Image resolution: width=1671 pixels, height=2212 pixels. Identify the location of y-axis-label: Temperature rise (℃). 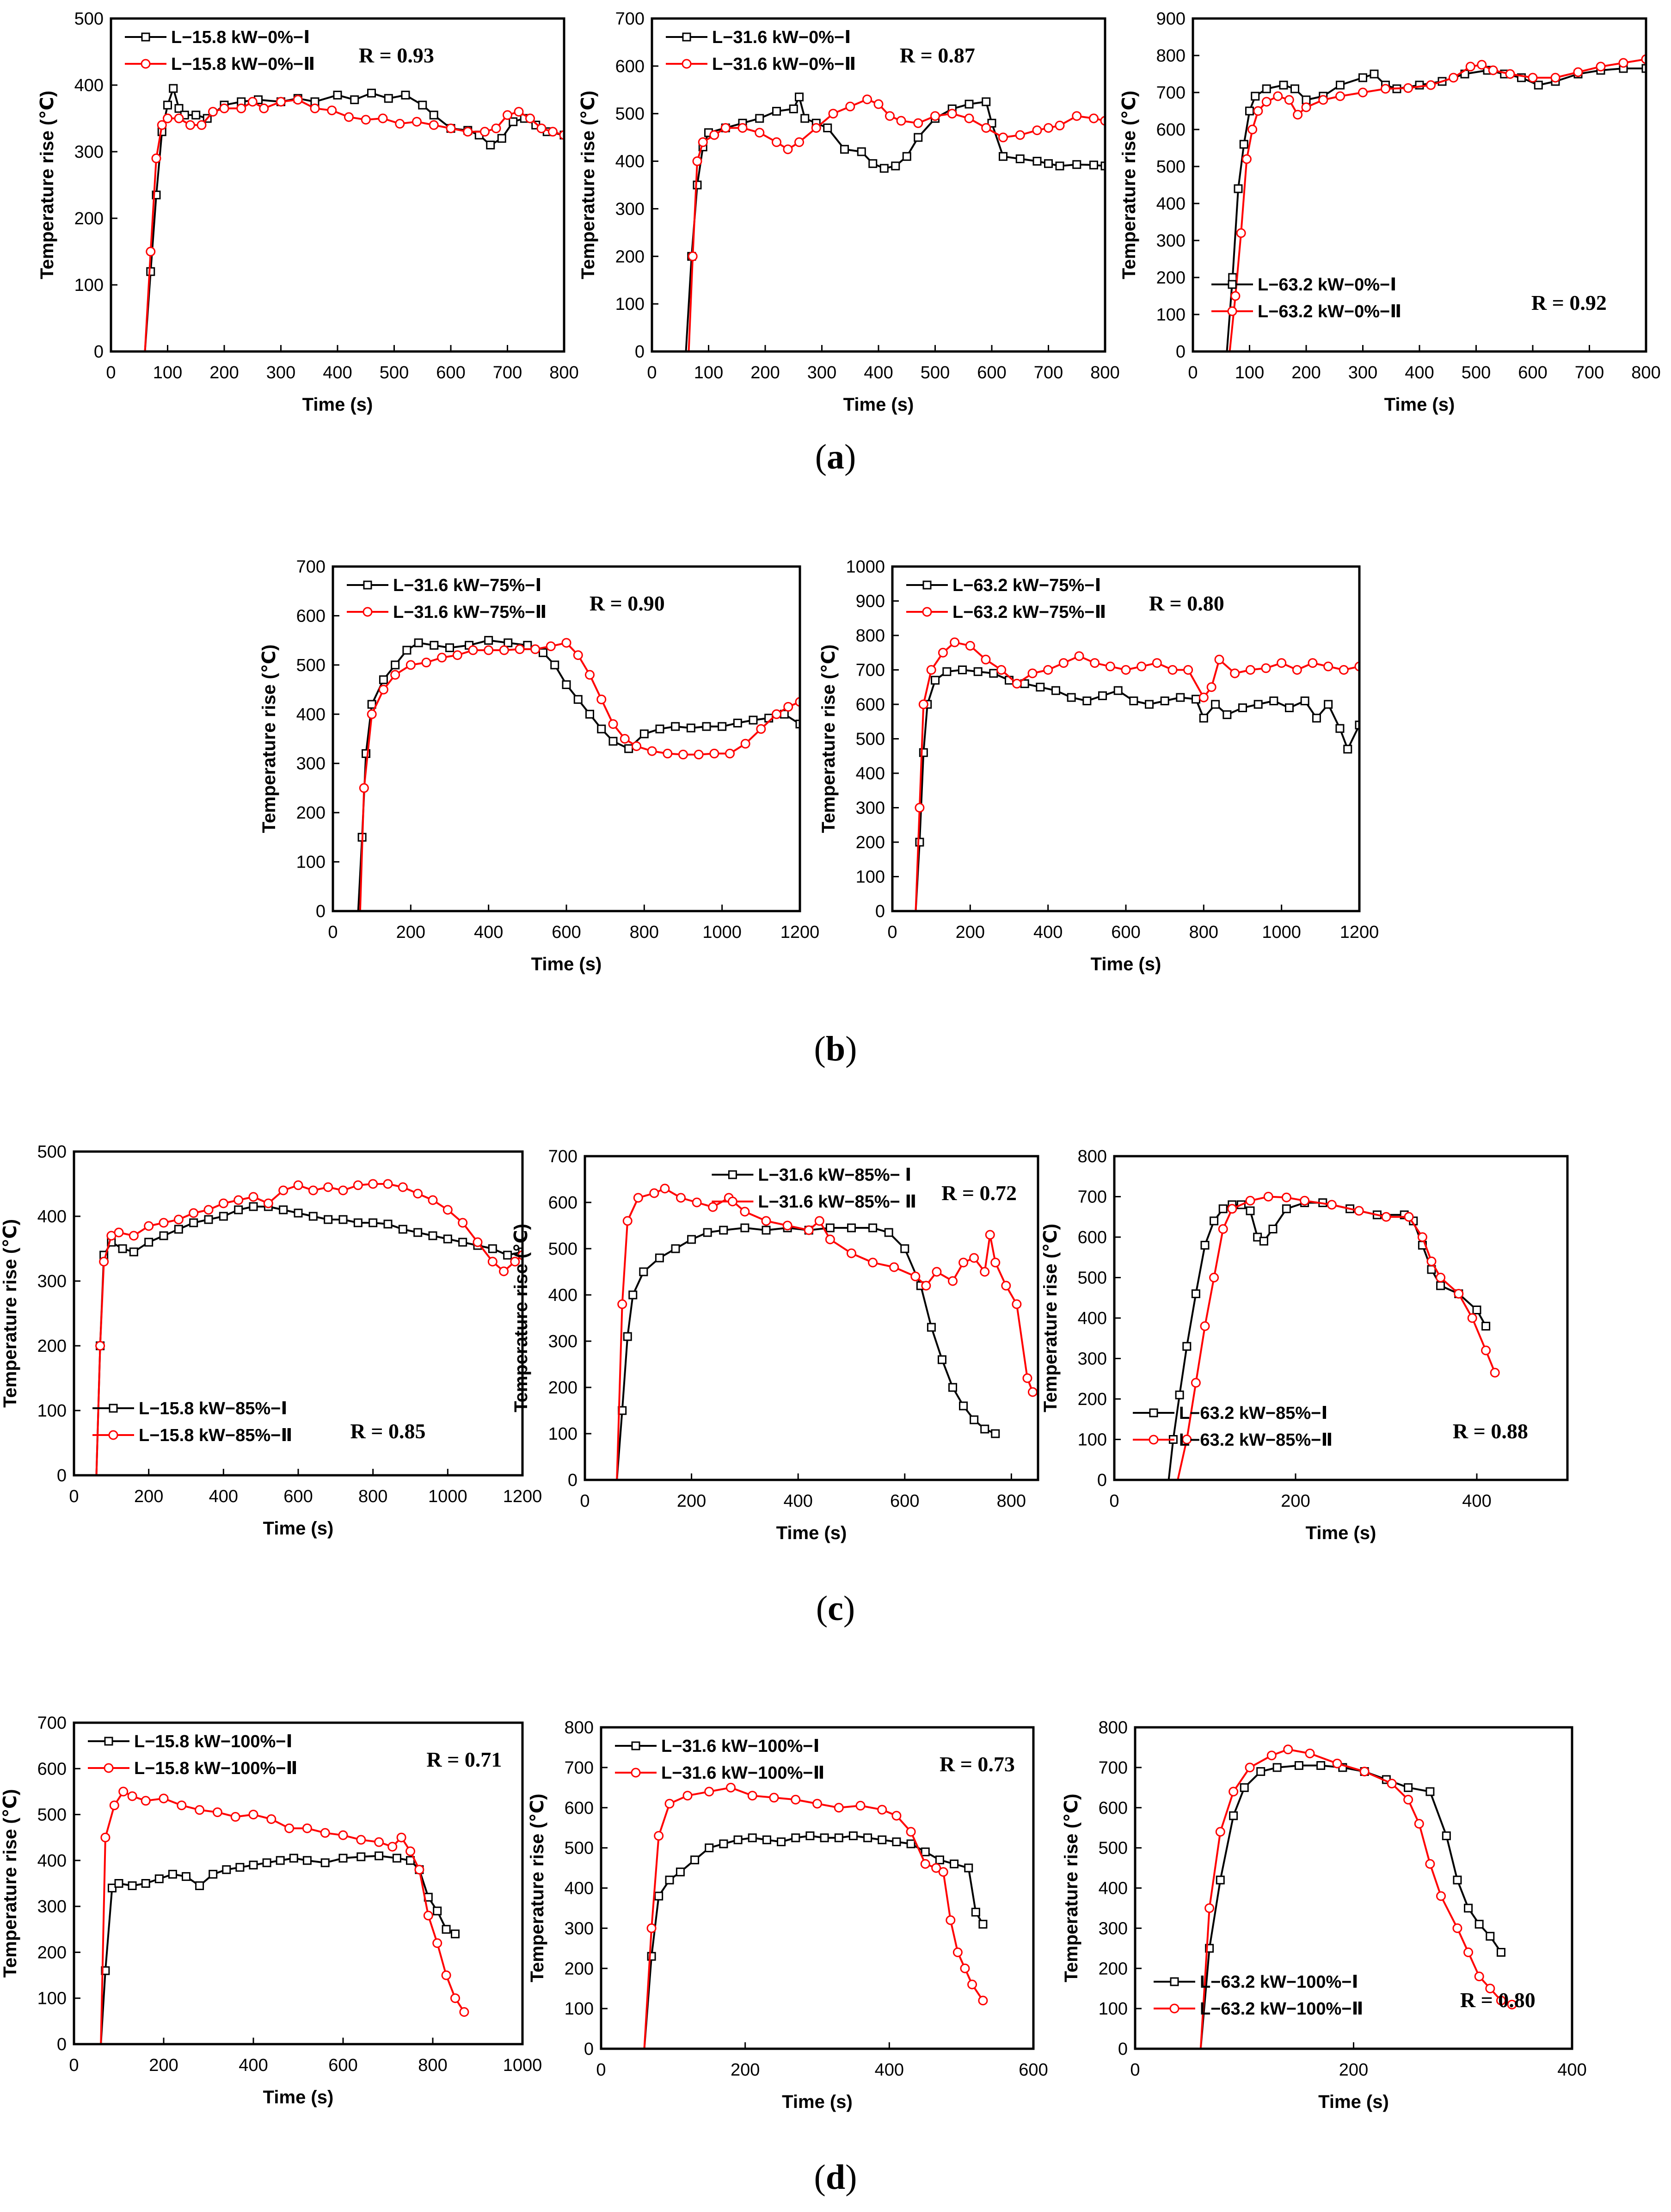
(1129, 185).